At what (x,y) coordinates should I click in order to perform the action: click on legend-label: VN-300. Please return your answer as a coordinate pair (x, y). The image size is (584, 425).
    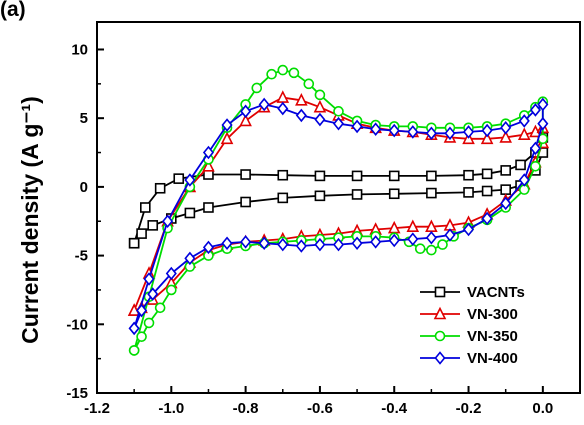
    Looking at the image, I should click on (492, 314).